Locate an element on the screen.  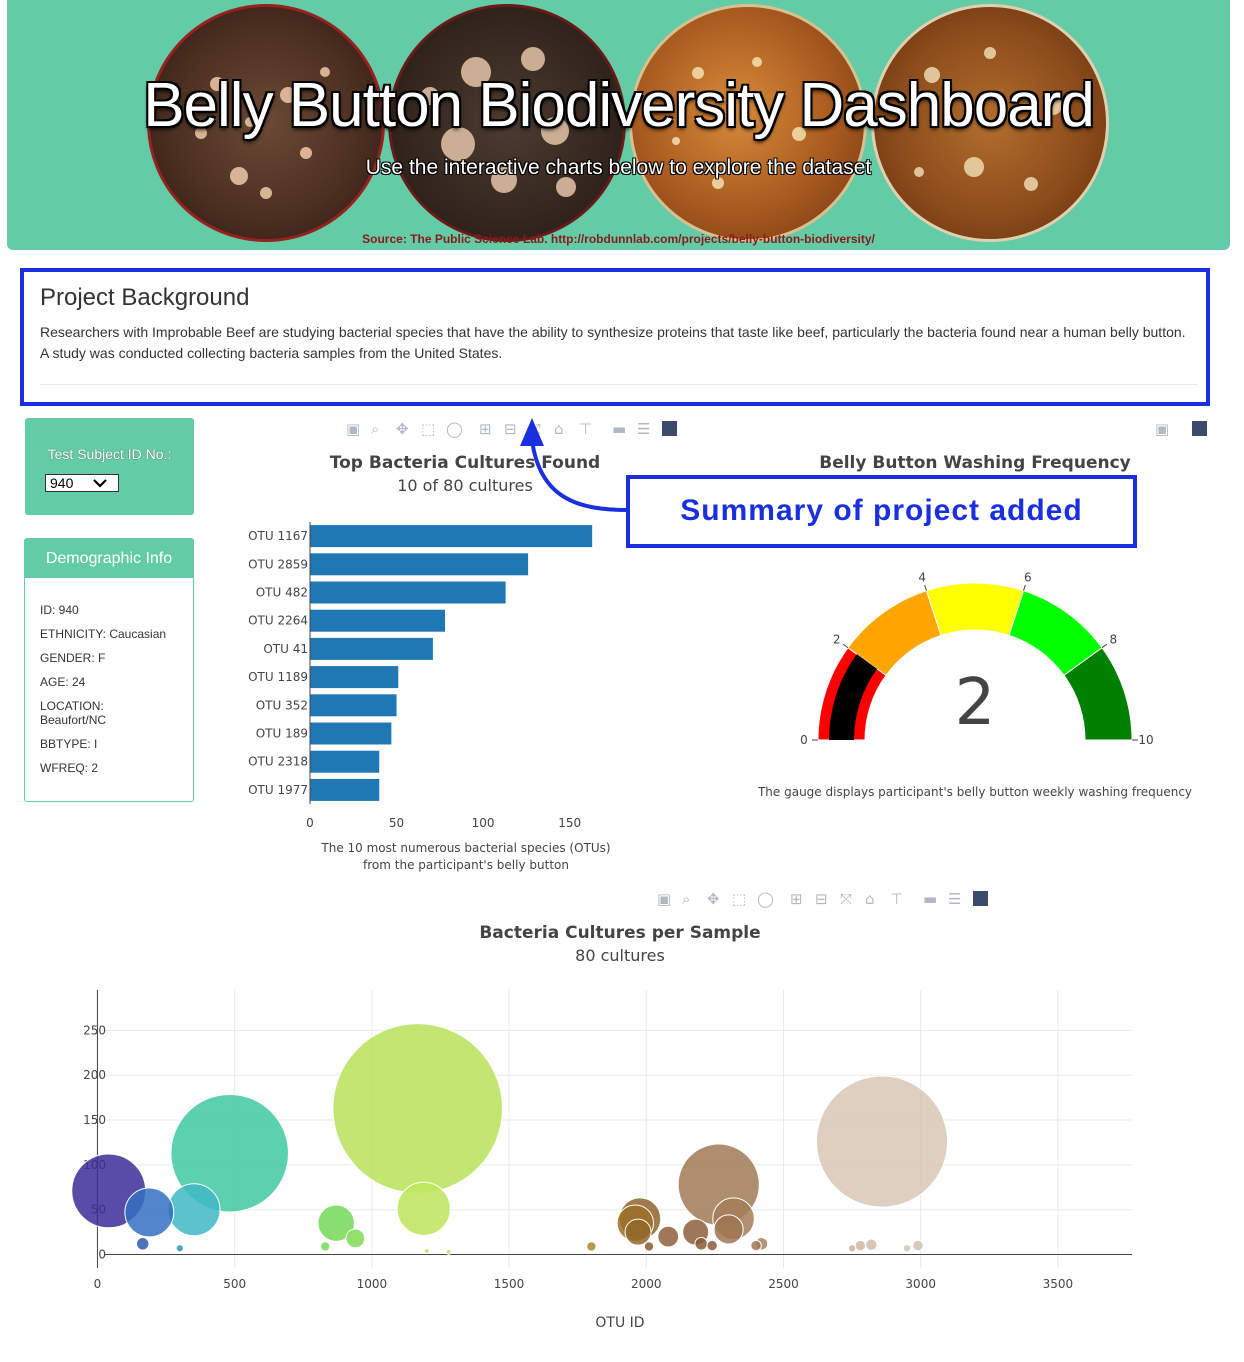
x-tick-label: 2500 is located at coordinates (783, 1284).